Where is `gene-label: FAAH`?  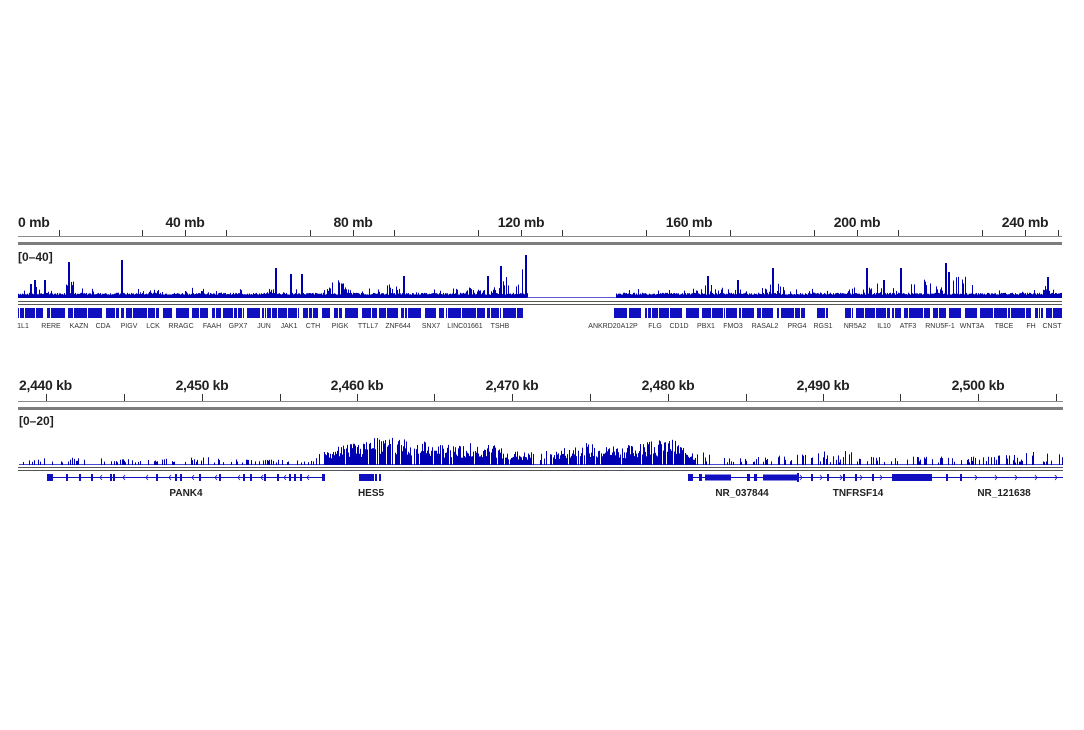
gene-label: FAAH is located at coordinates (212, 326).